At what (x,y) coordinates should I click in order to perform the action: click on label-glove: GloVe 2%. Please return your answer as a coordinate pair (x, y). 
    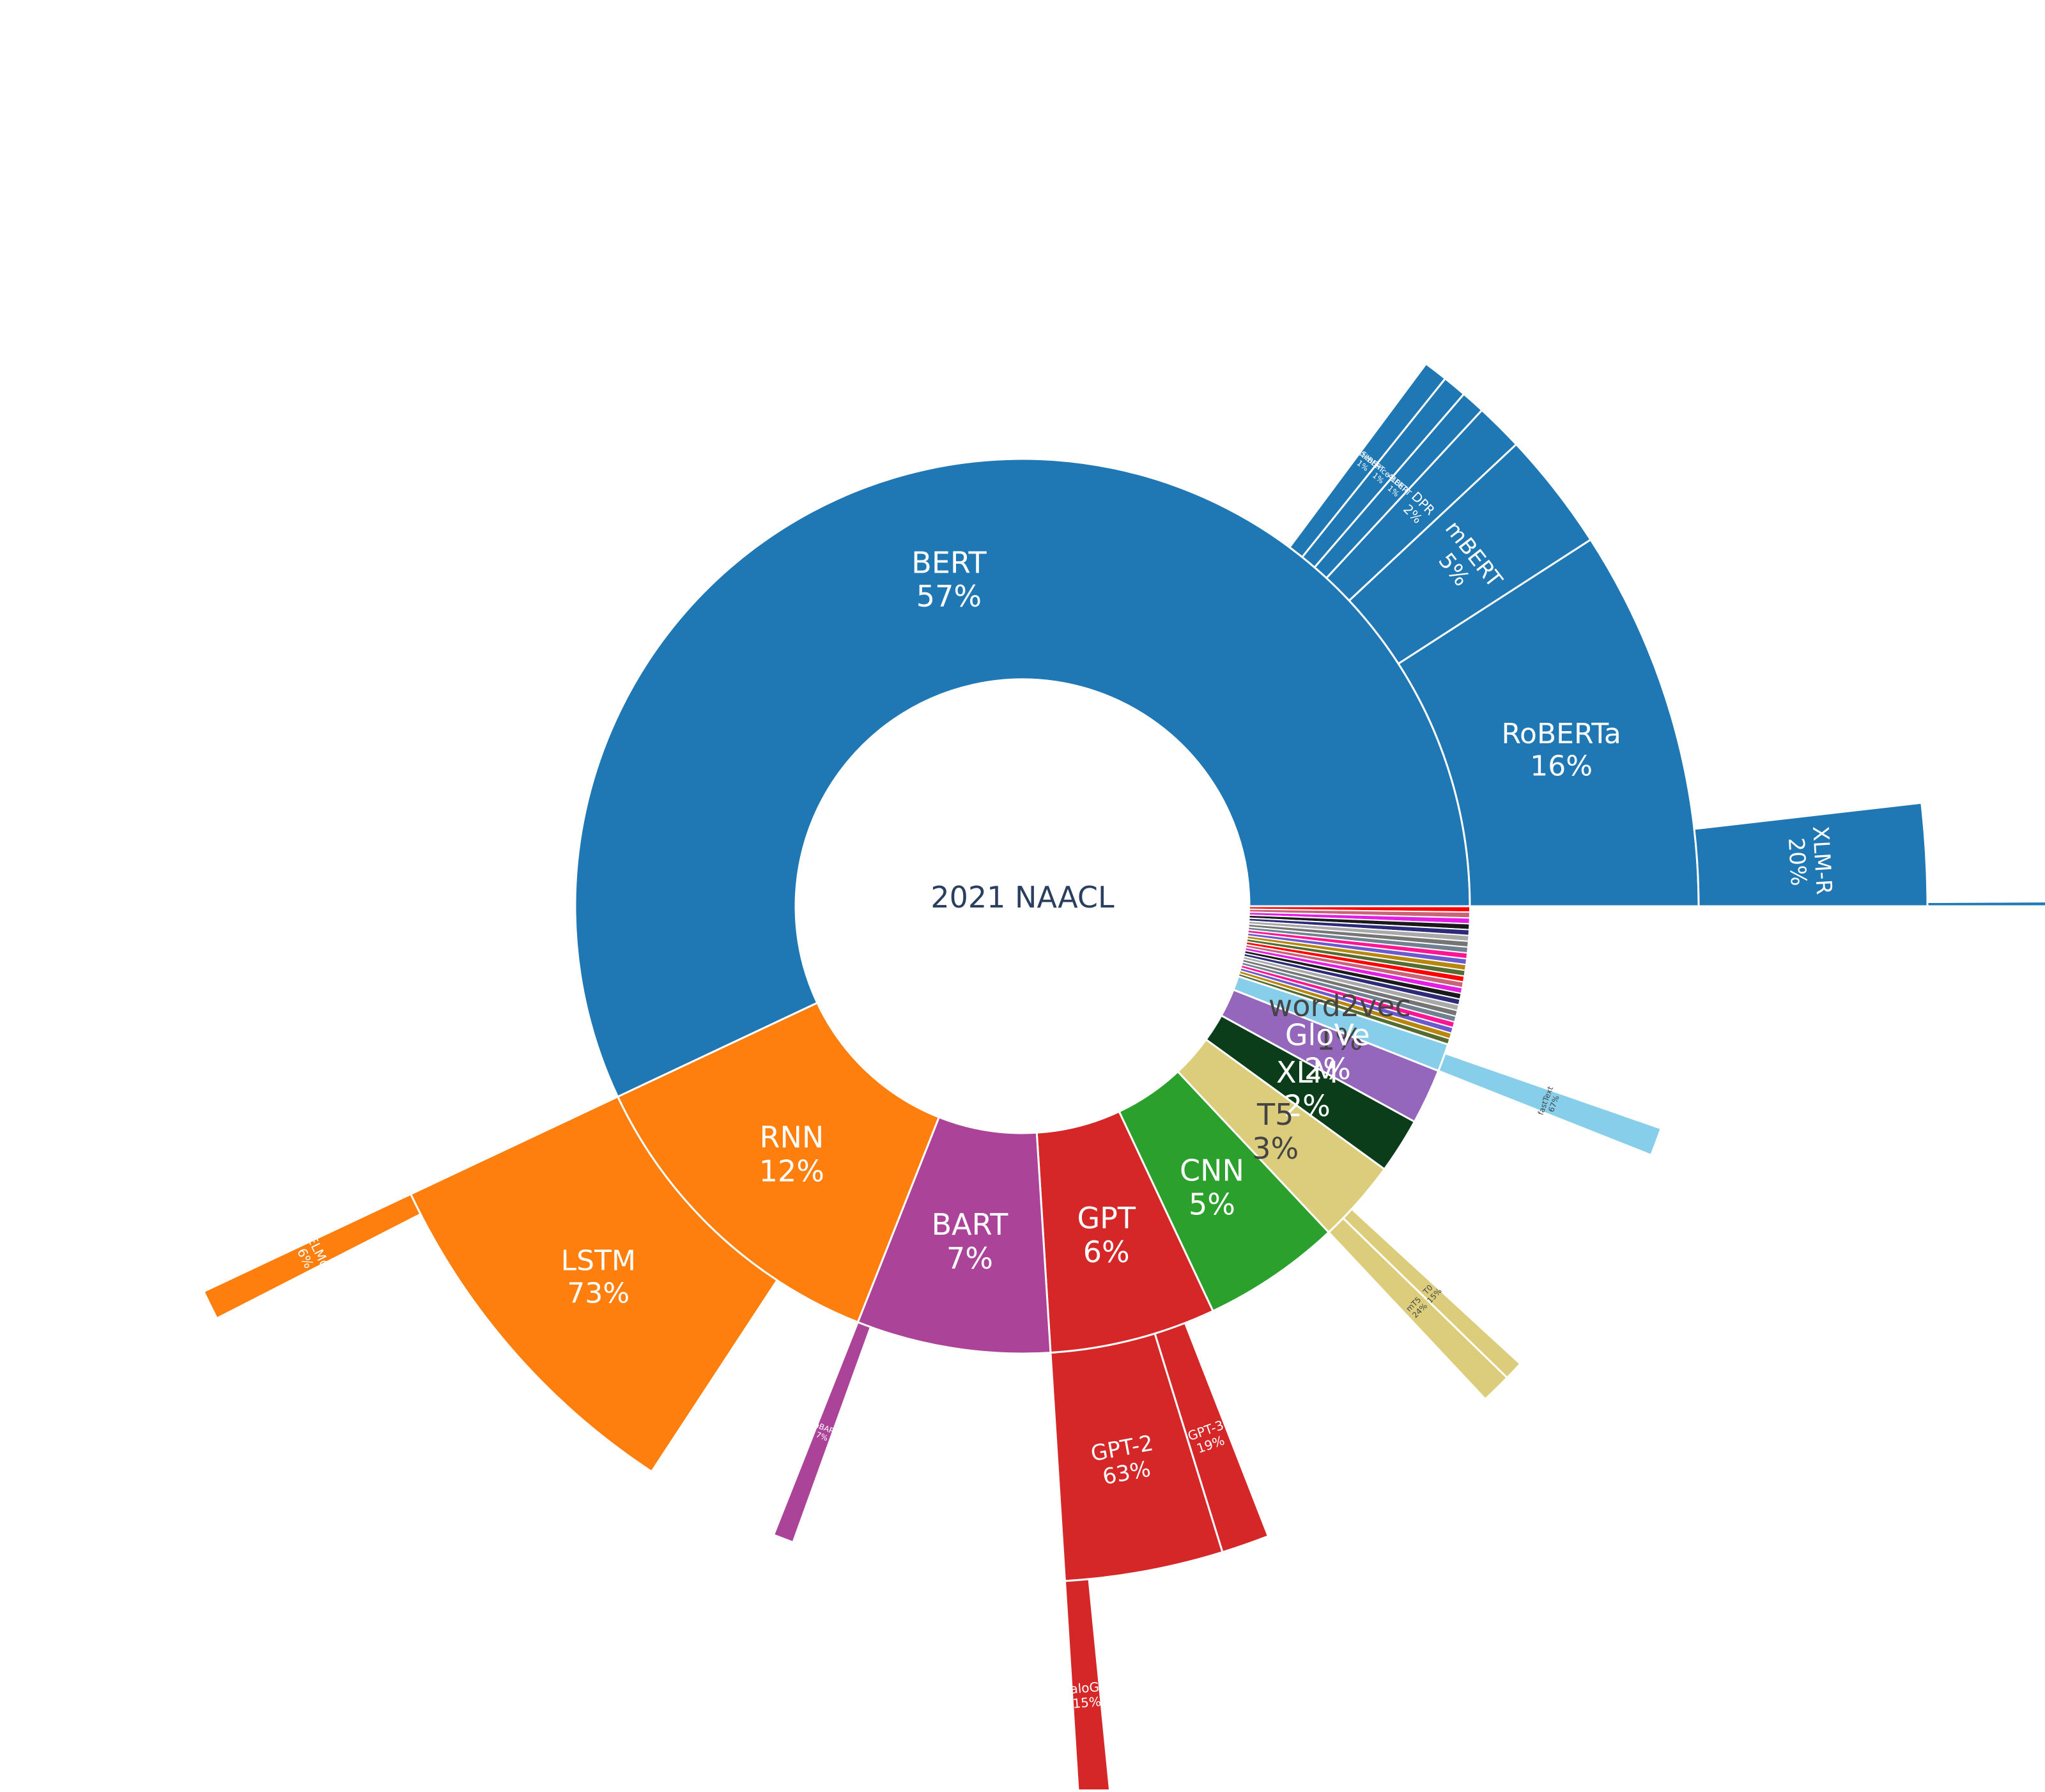
    Looking at the image, I should click on (1328, 1052).